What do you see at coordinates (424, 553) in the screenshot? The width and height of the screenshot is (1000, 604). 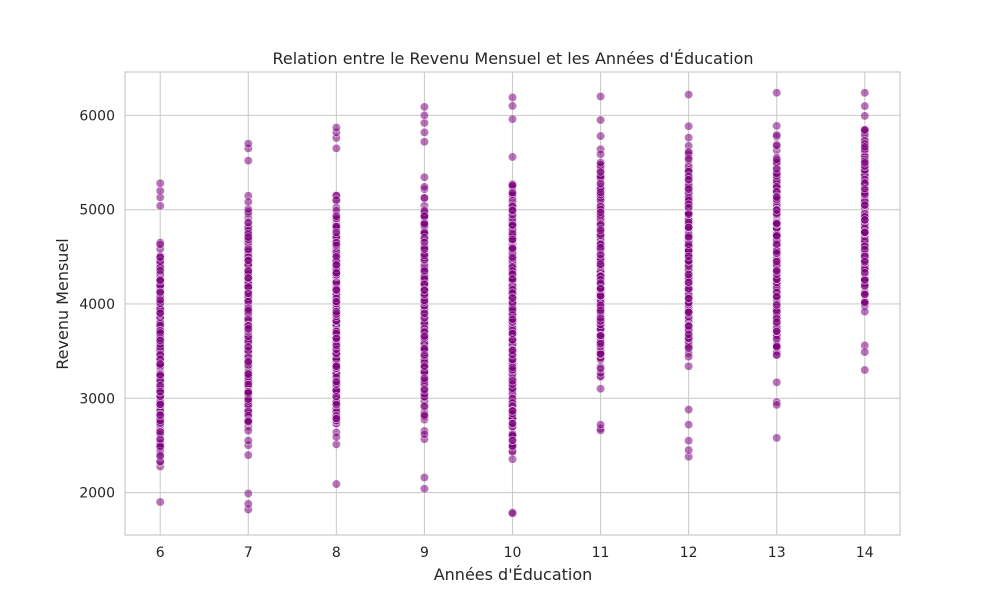 I see `x-tick-label: 9` at bounding box center [424, 553].